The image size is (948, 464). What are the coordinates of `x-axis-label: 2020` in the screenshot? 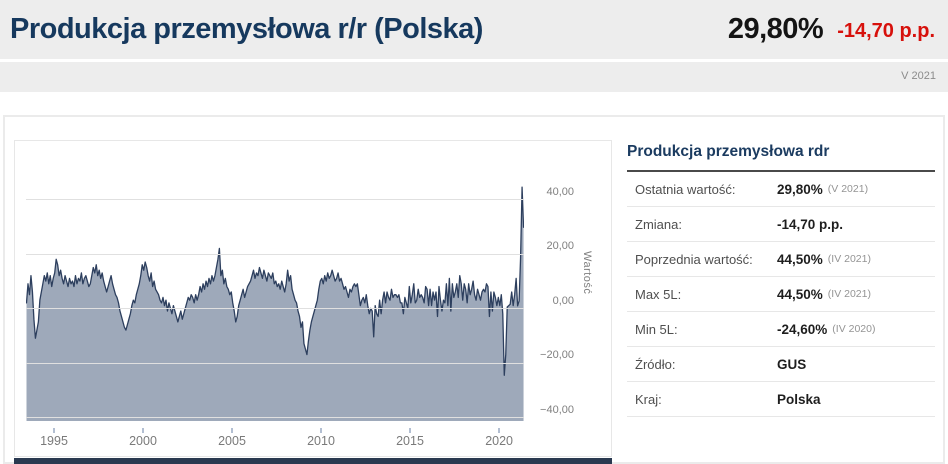 It's located at (499, 441).